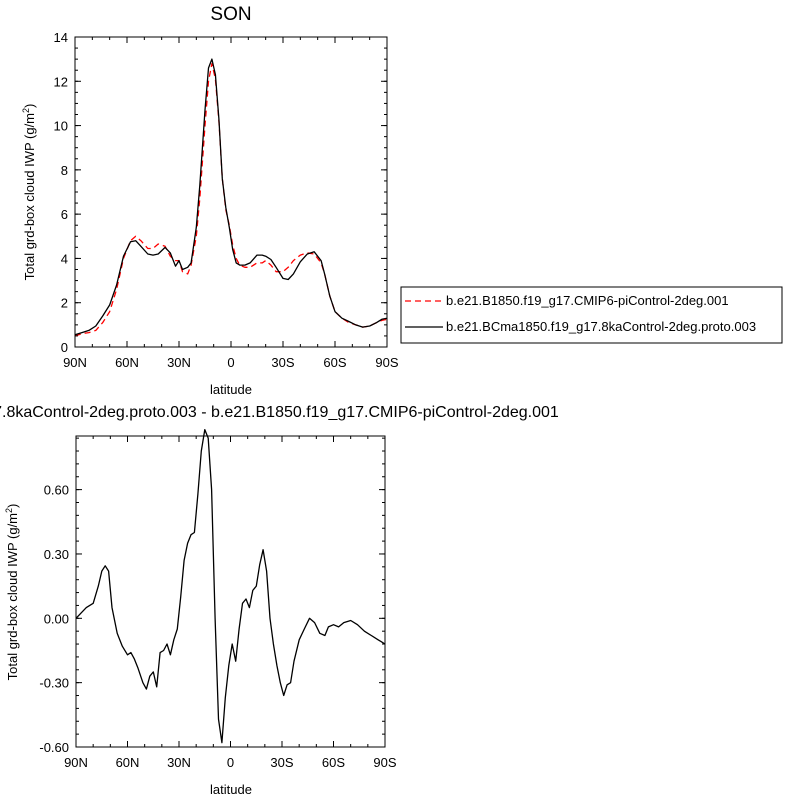  Describe the element at coordinates (56, 490) in the screenshot. I see `bottom-y-tick-label: 0.60` at that location.